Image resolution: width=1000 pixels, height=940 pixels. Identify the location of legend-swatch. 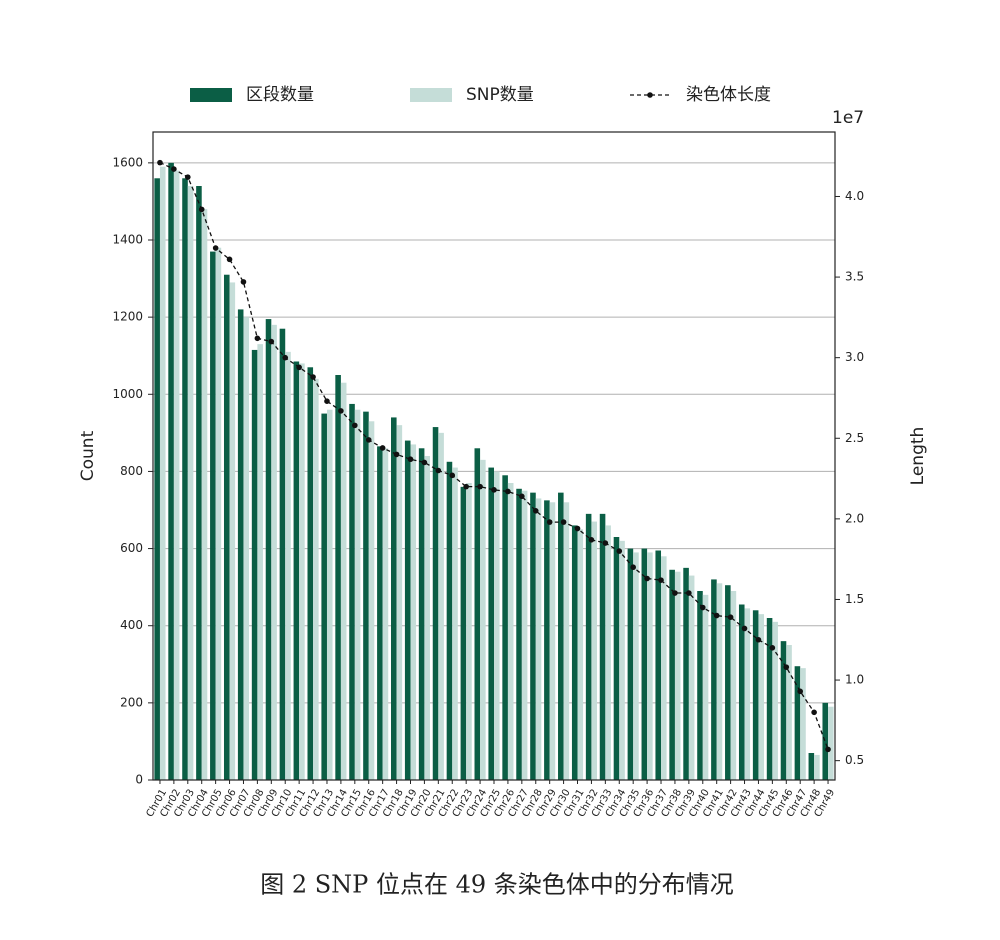
(211, 95).